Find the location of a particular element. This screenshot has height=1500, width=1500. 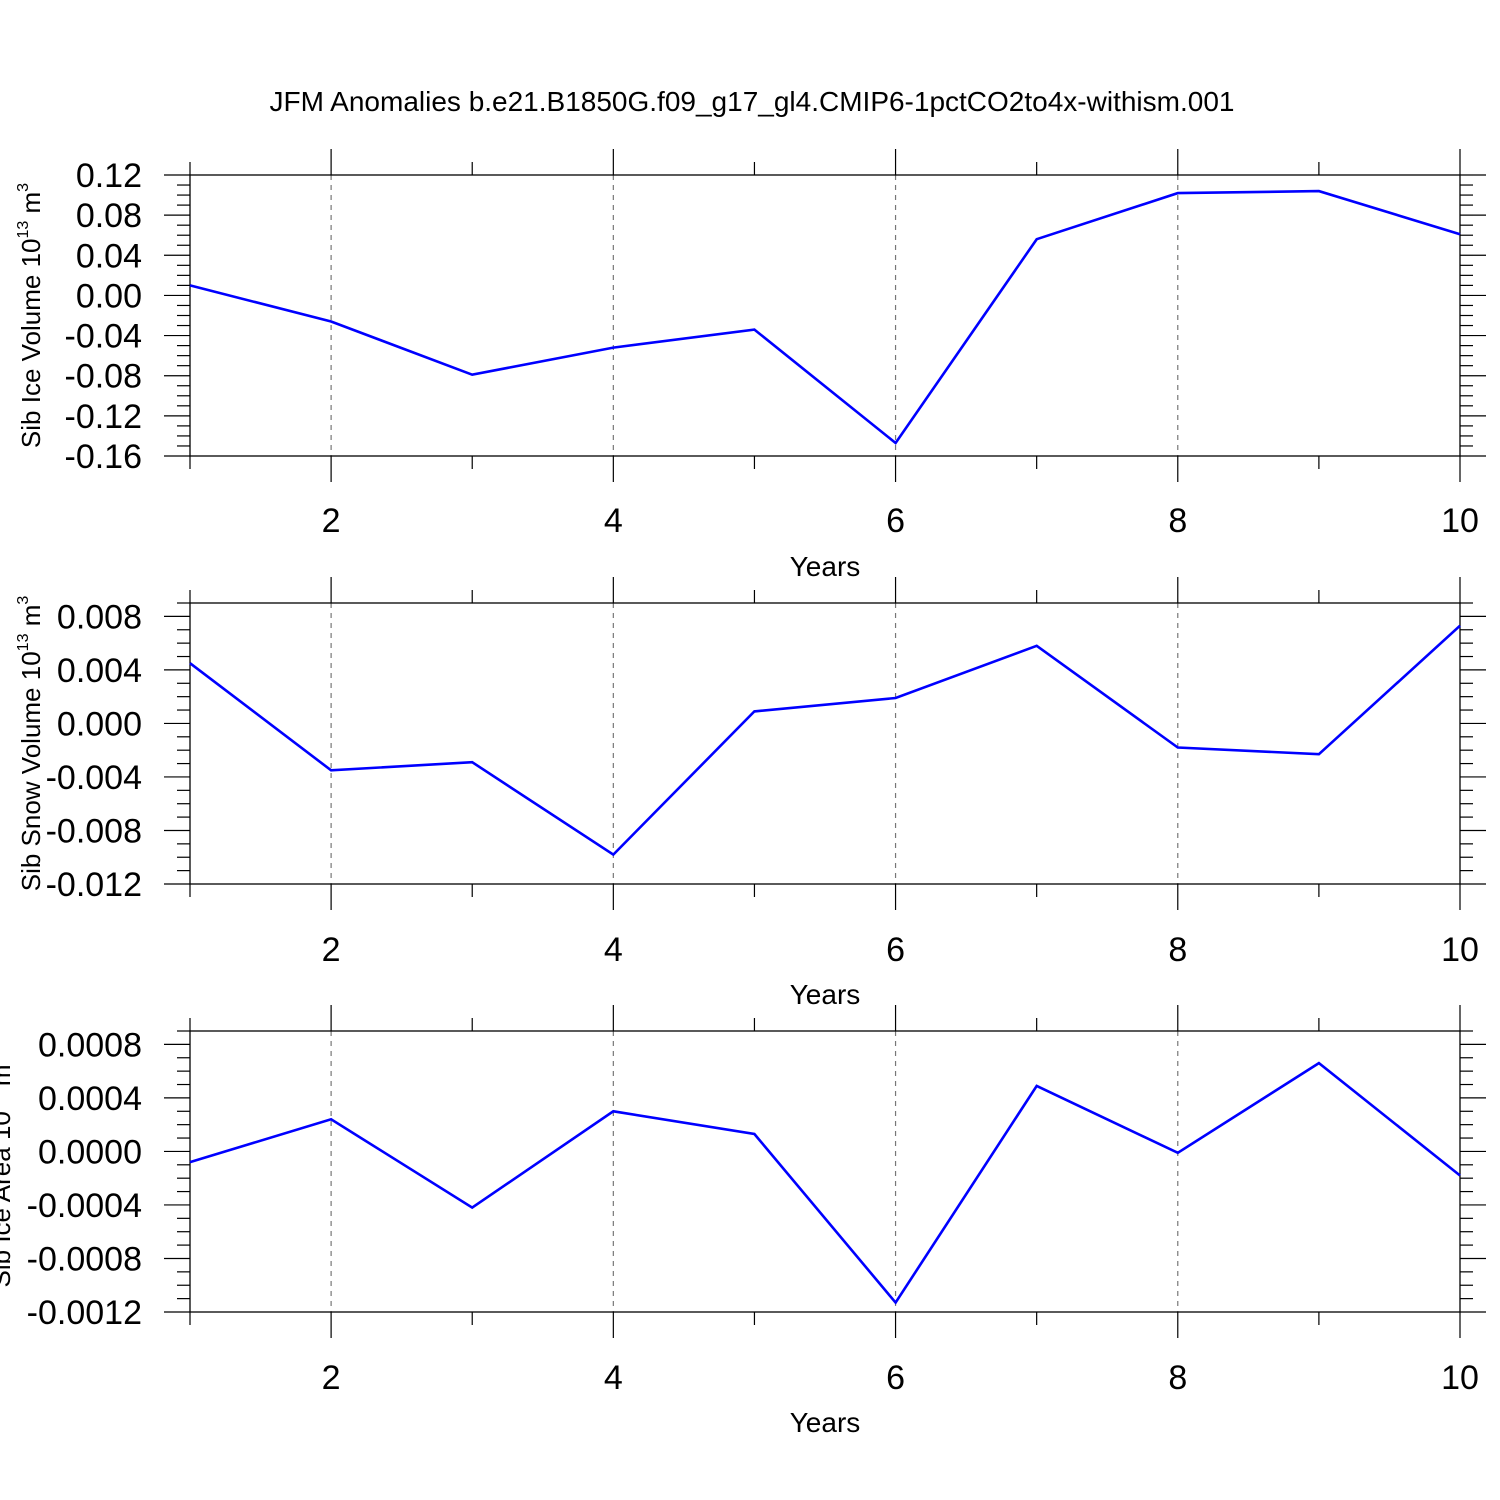

y-tick-label: 0.004 is located at coordinates (99, 671).